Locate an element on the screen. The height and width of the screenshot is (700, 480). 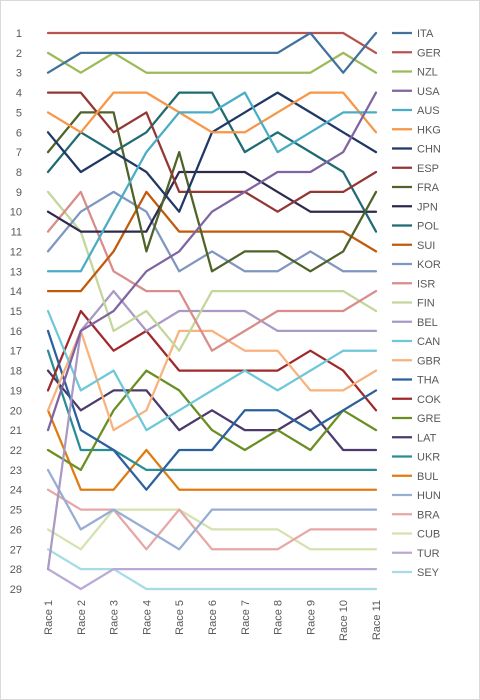
series-line-tur is located at coordinates (212, 579).